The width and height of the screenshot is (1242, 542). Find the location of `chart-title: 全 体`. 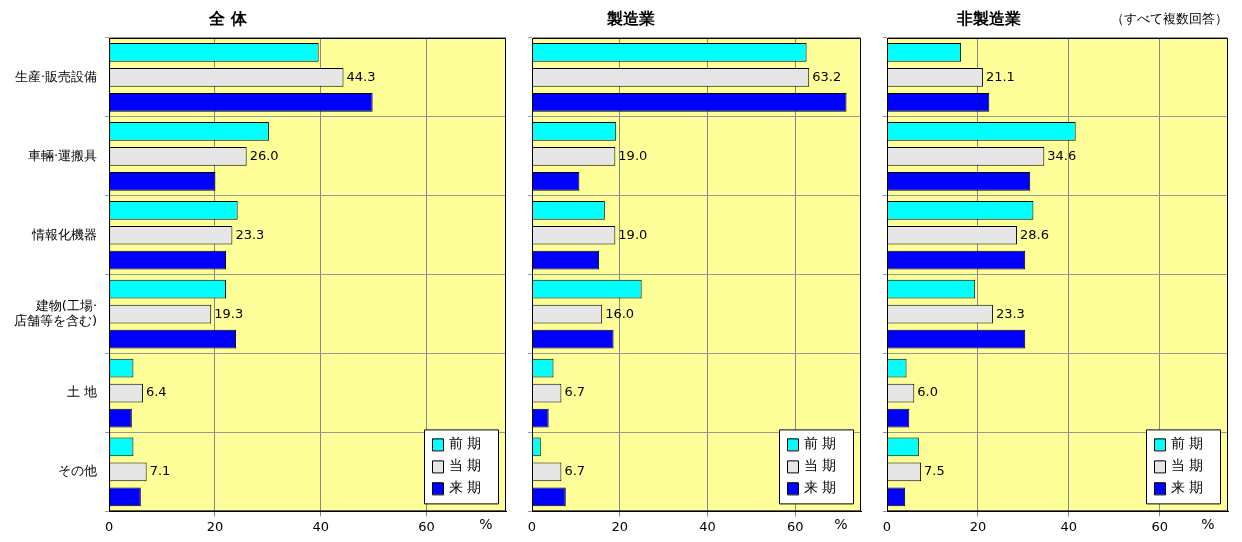

chart-title: 全 体 is located at coordinates (228, 19).